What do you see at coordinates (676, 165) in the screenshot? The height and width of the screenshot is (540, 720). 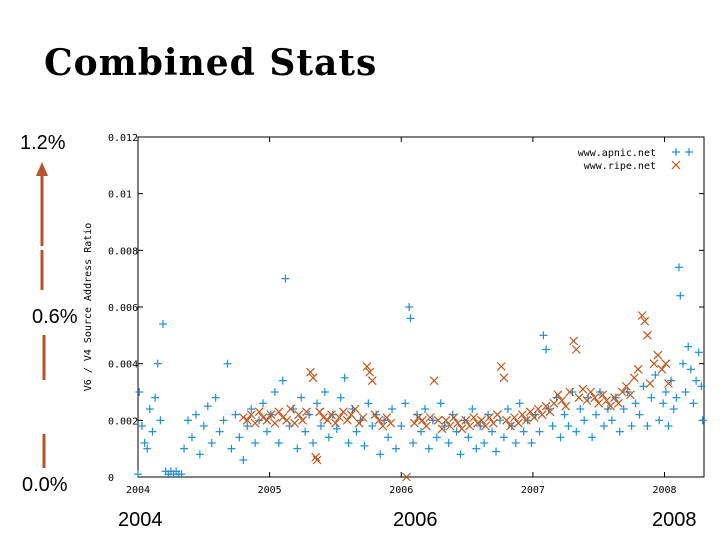 I see `legend-marker-ripe` at bounding box center [676, 165].